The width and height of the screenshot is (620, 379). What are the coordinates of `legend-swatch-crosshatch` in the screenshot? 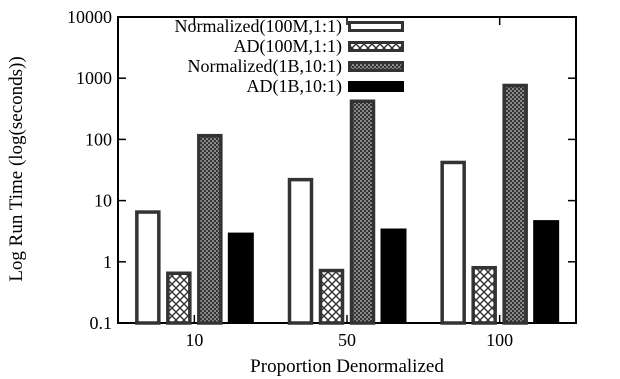 It's located at (376, 46).